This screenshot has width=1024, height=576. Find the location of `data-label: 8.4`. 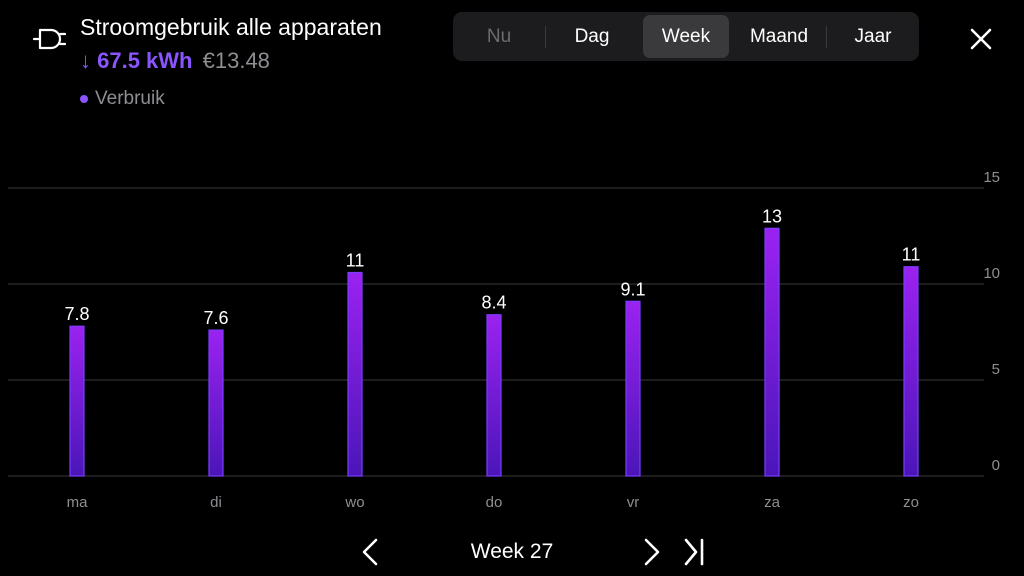

data-label: 8.4 is located at coordinates (493, 303).